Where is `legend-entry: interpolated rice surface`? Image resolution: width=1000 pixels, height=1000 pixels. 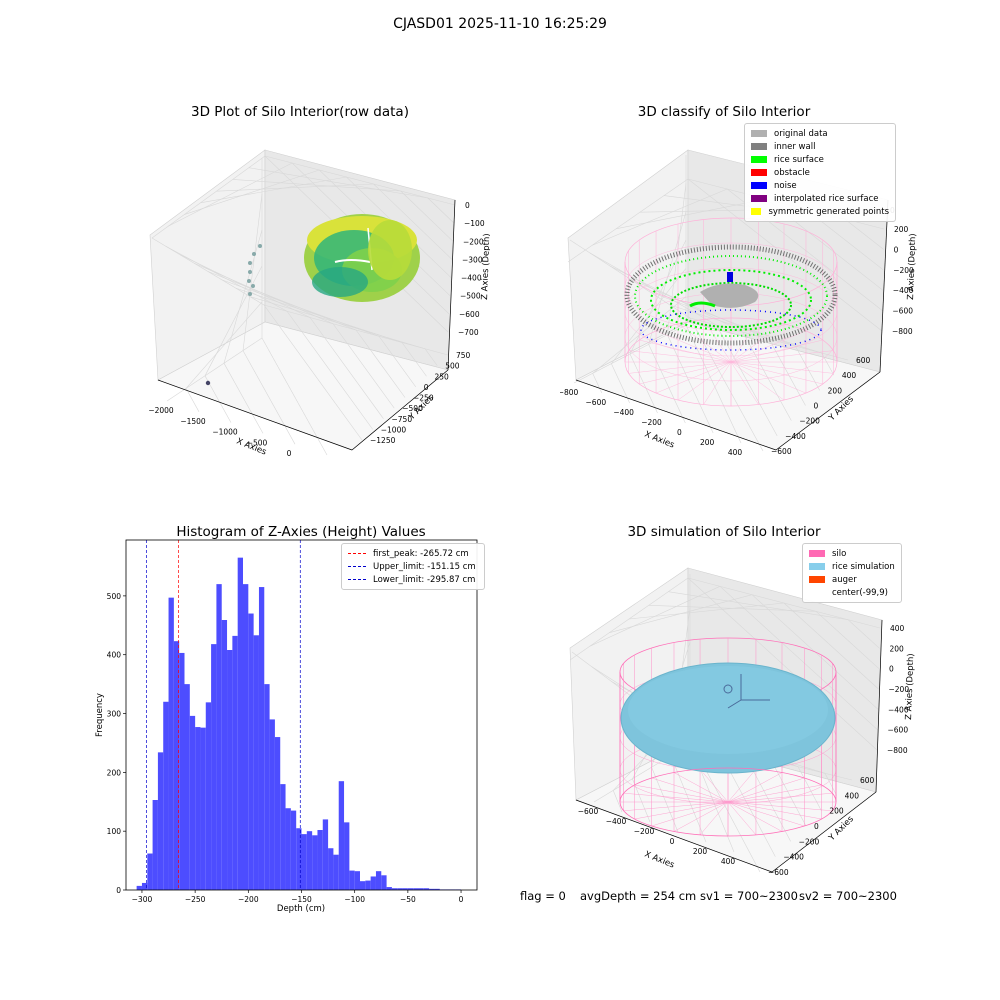
legend-entry: interpolated rice surface is located at coordinates (820, 198).